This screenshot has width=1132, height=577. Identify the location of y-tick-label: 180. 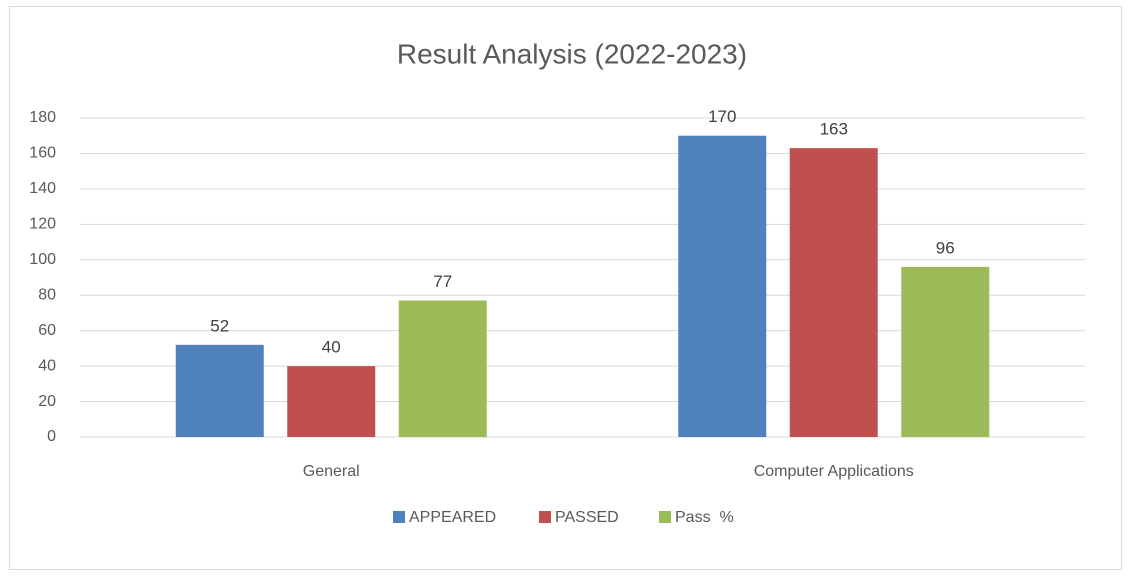
(42, 117).